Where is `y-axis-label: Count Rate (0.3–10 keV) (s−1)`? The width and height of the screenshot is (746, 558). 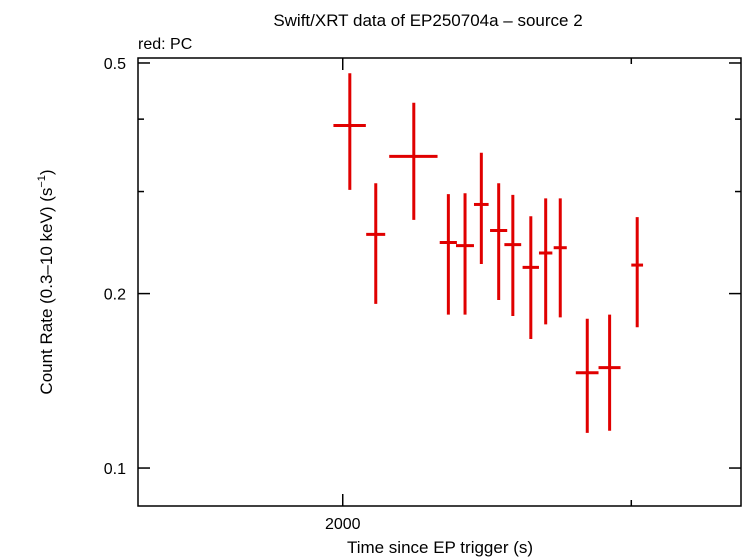 y-axis-label: Count Rate (0.3–10 keV) (s−1) is located at coordinates (46, 281).